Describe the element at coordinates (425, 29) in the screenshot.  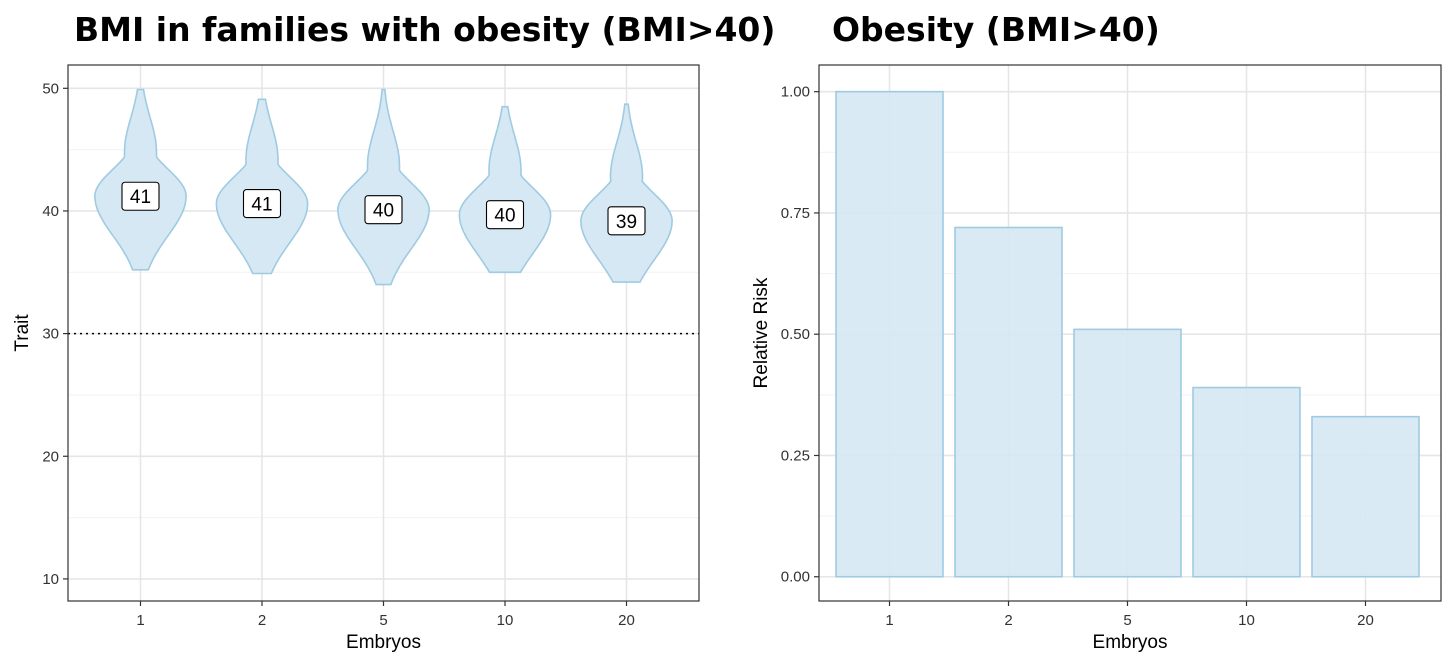
I see `left-chart-title: BMI in families with obesity (BMI>40)` at that location.